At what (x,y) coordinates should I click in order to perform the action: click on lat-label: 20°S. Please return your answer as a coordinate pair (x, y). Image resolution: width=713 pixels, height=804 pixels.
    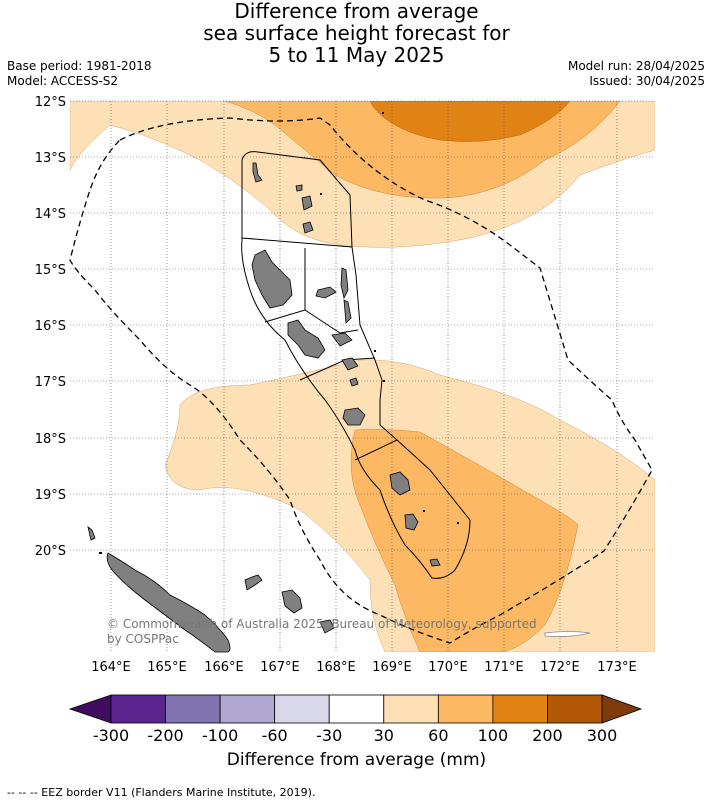
    Looking at the image, I should click on (50, 551).